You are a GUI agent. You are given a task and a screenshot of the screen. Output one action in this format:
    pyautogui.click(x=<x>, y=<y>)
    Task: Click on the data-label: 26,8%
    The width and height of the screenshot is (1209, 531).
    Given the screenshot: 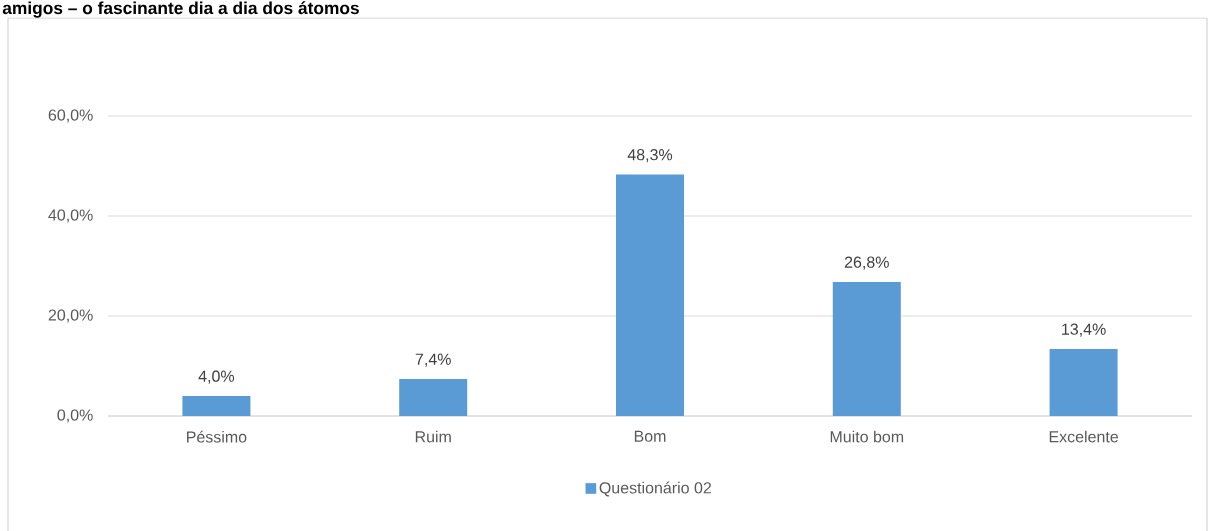 What is the action you would take?
    pyautogui.click(x=866, y=263)
    